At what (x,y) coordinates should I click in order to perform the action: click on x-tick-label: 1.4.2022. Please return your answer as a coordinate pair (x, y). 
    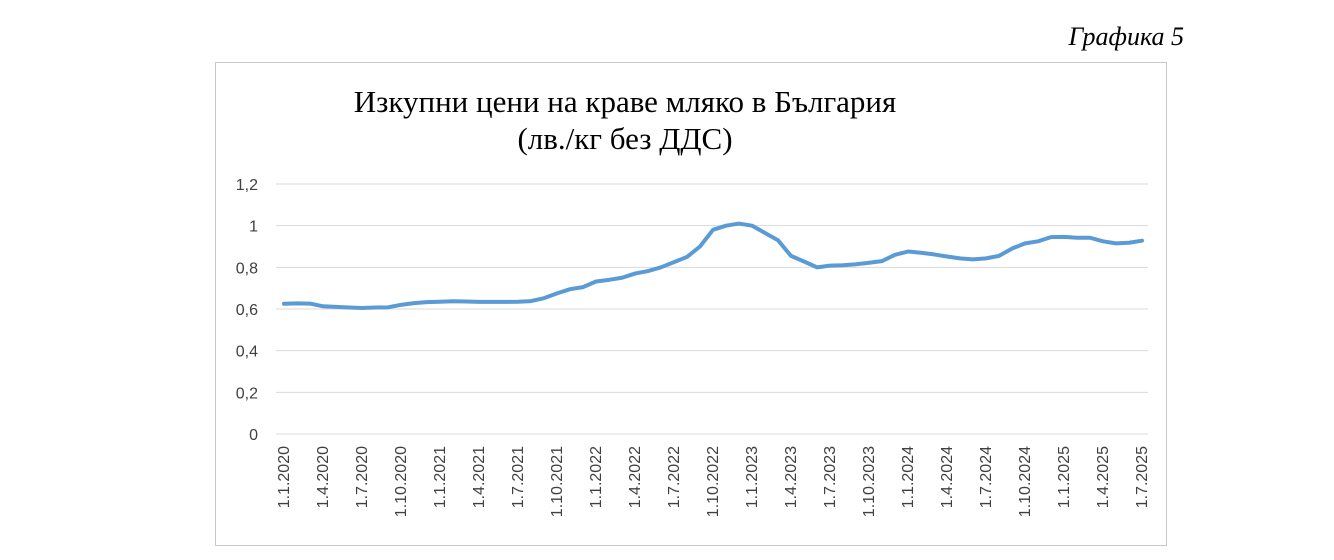
    Looking at the image, I should click on (635, 477).